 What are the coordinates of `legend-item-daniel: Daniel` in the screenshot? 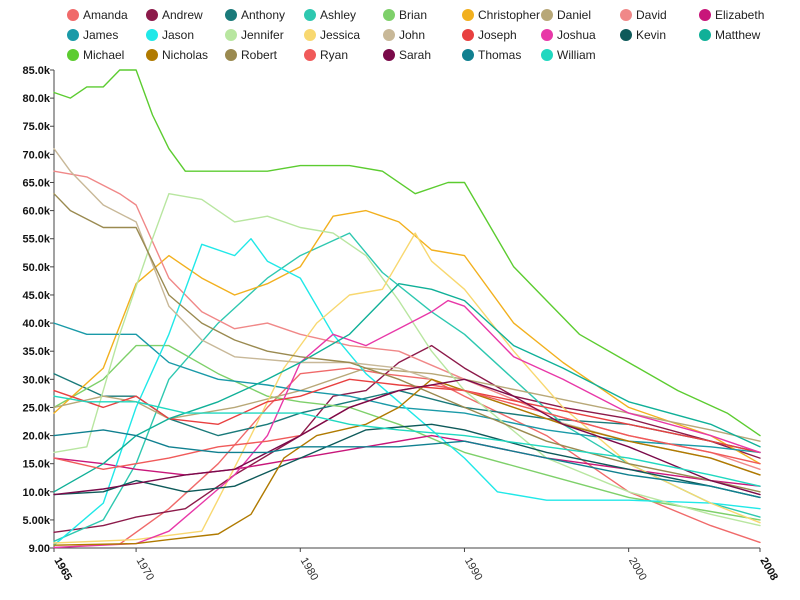 It's located at (566, 15).